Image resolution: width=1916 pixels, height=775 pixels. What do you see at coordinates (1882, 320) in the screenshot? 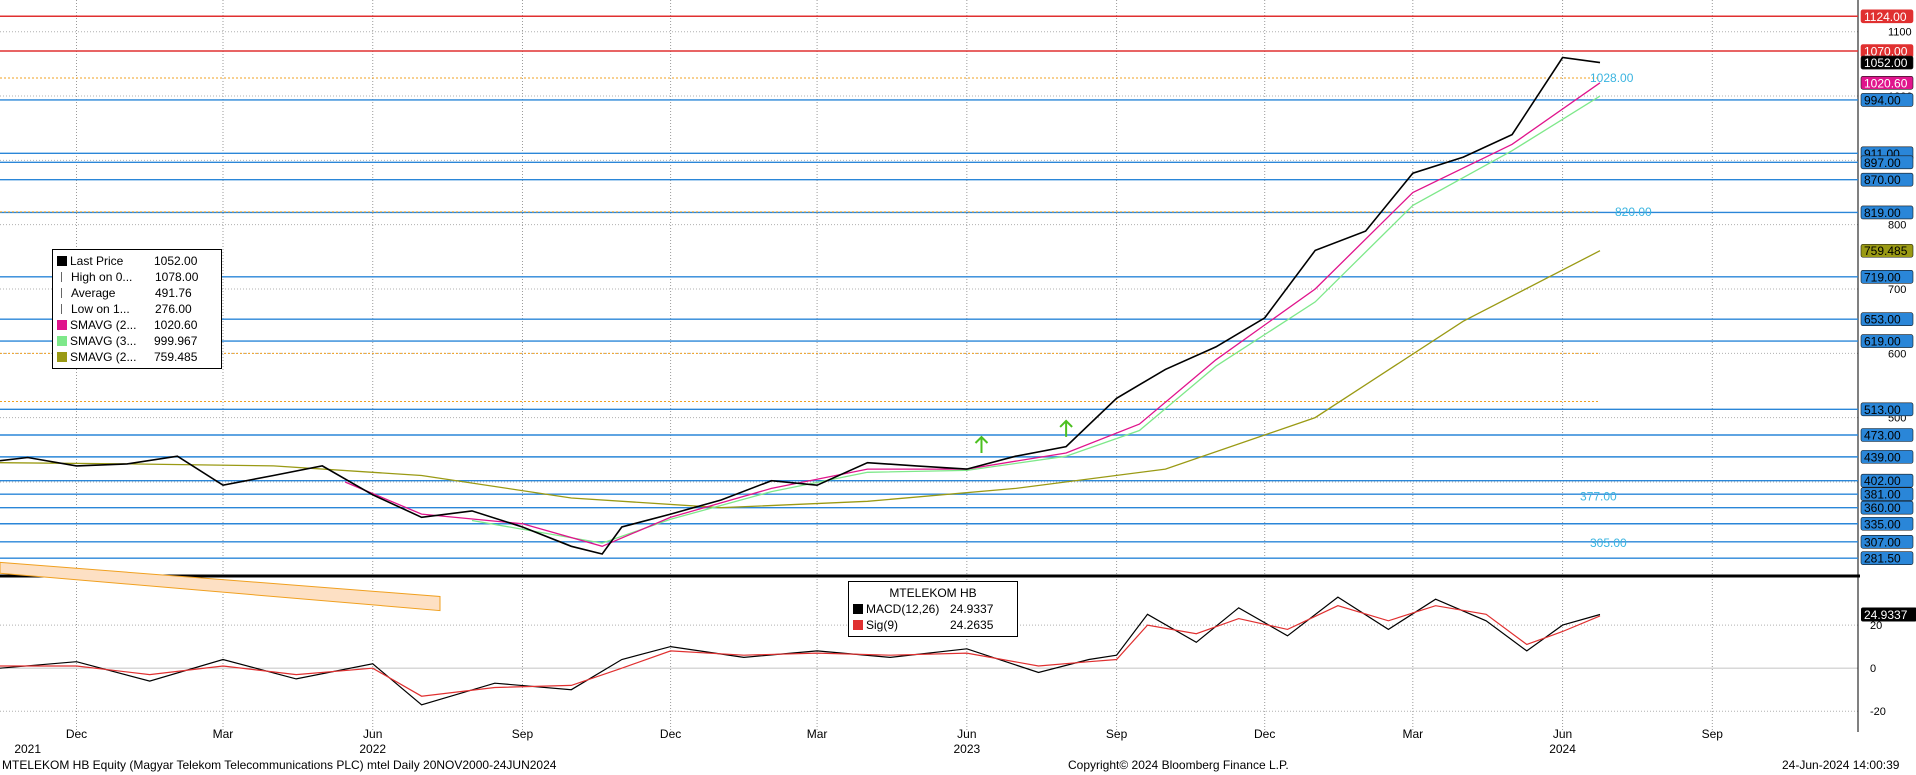
I see `level-label: 653.00` at bounding box center [1882, 320].